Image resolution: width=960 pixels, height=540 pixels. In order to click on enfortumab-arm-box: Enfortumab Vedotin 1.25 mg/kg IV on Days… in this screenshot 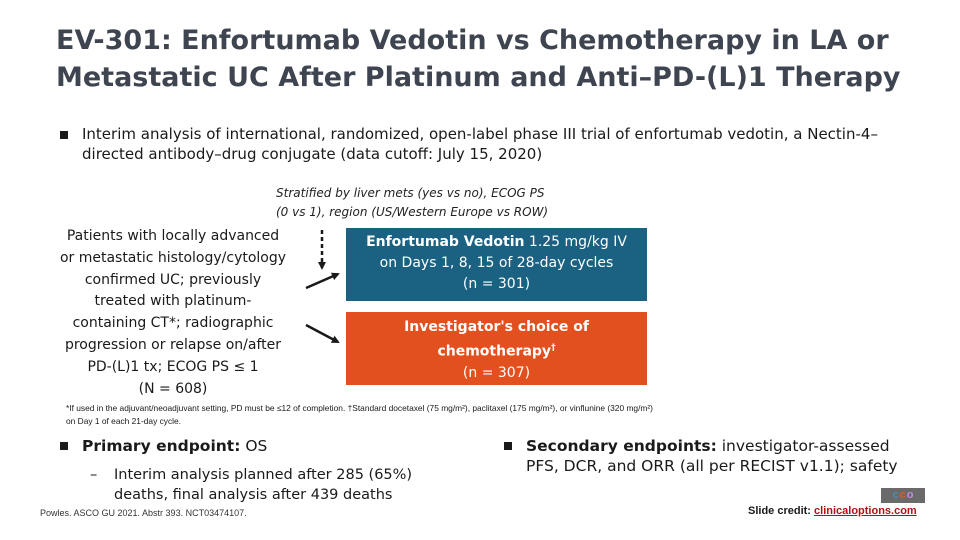, I will do `click(496, 264)`.